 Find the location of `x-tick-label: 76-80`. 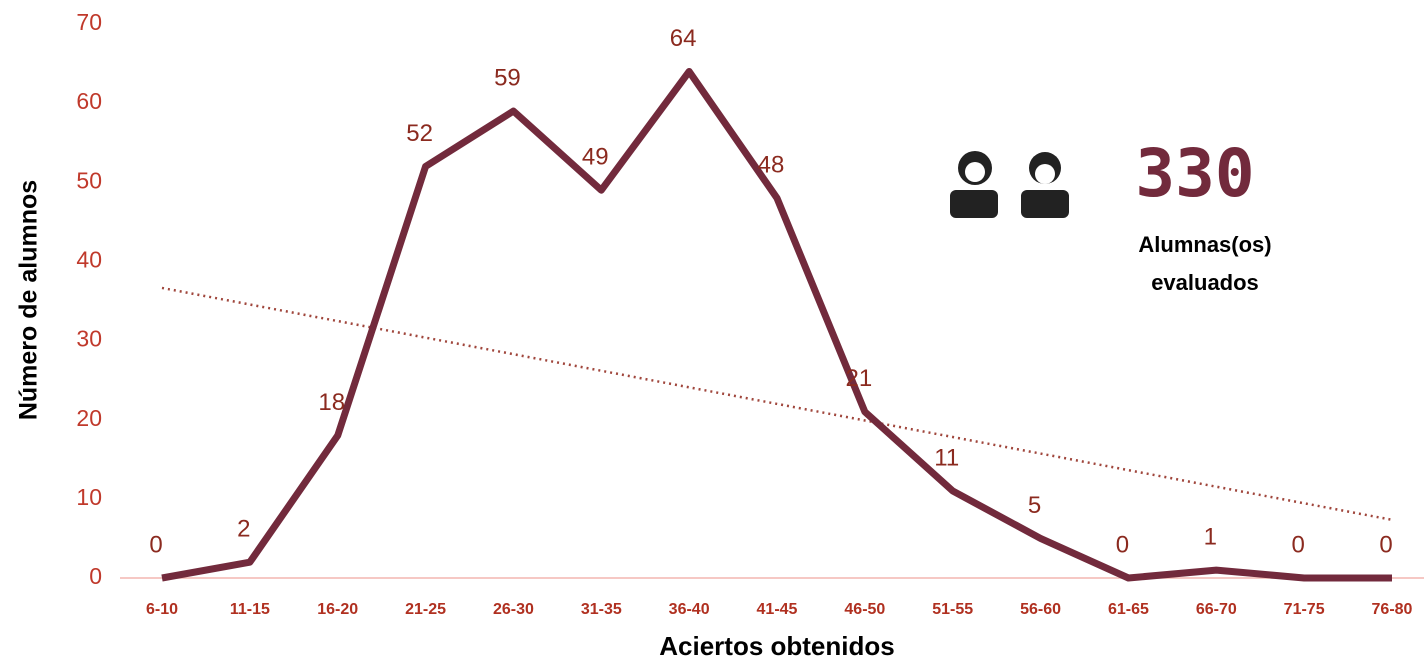

x-tick-label: 76-80 is located at coordinates (1392, 609).